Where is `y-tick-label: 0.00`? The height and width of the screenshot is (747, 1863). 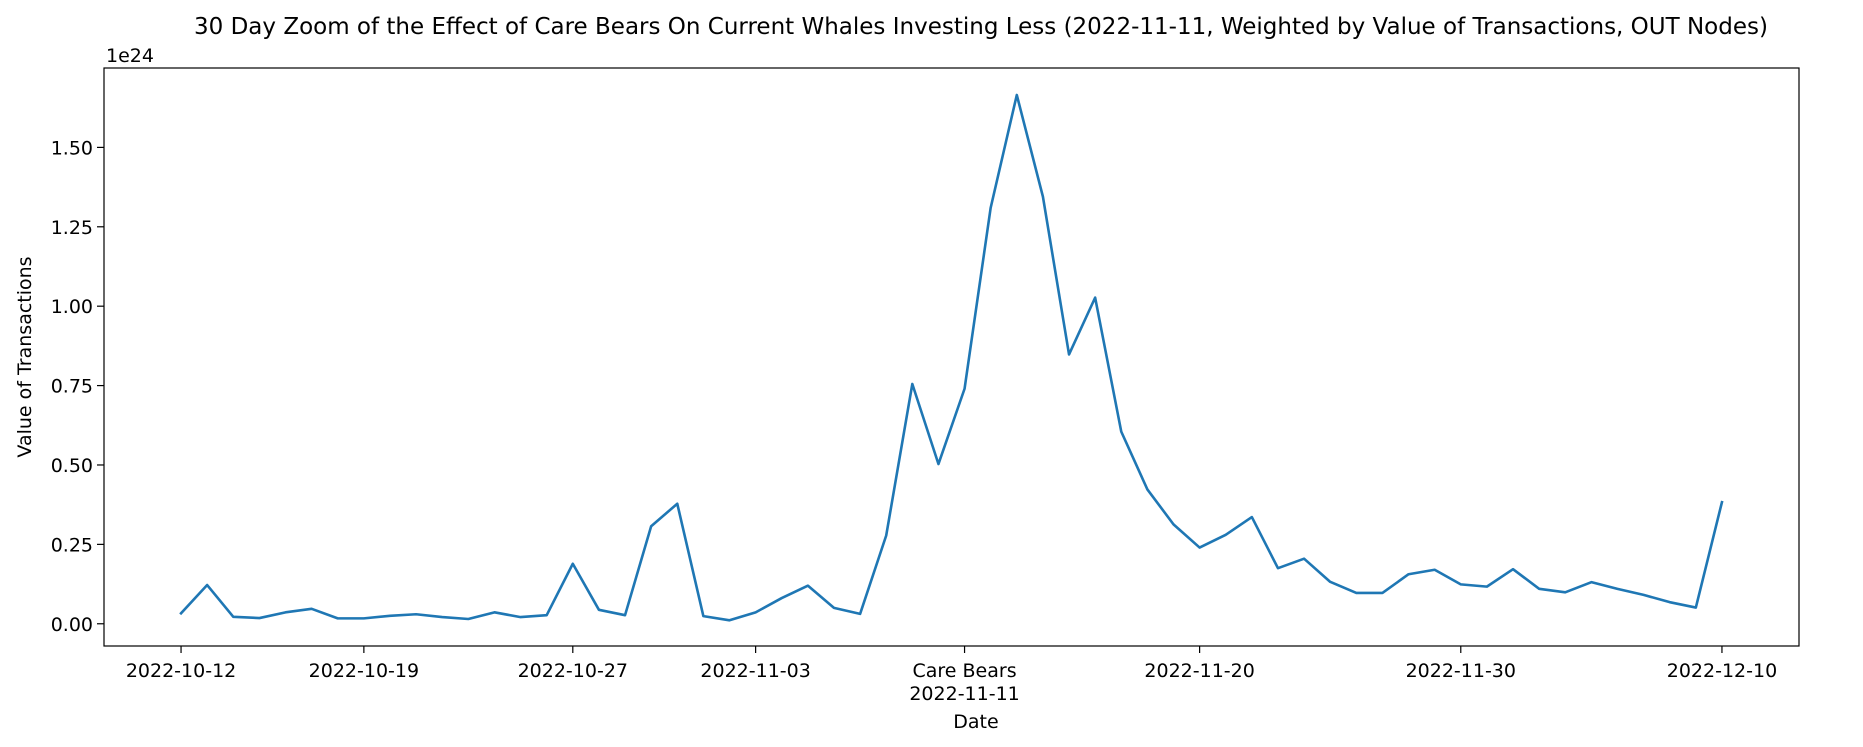
y-tick-label: 0.00 is located at coordinates (72, 625).